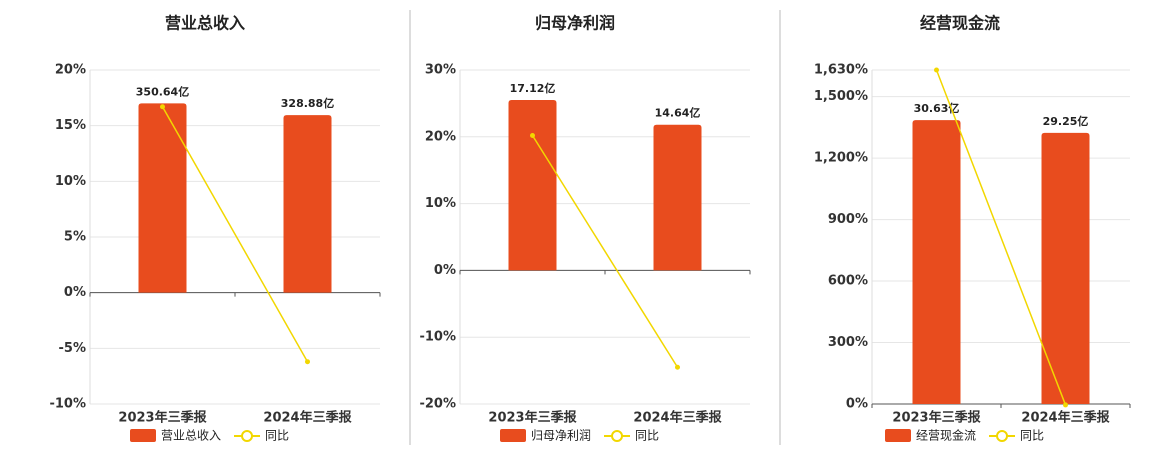  I want to click on y-tick-label: 600%, so click(848, 281).